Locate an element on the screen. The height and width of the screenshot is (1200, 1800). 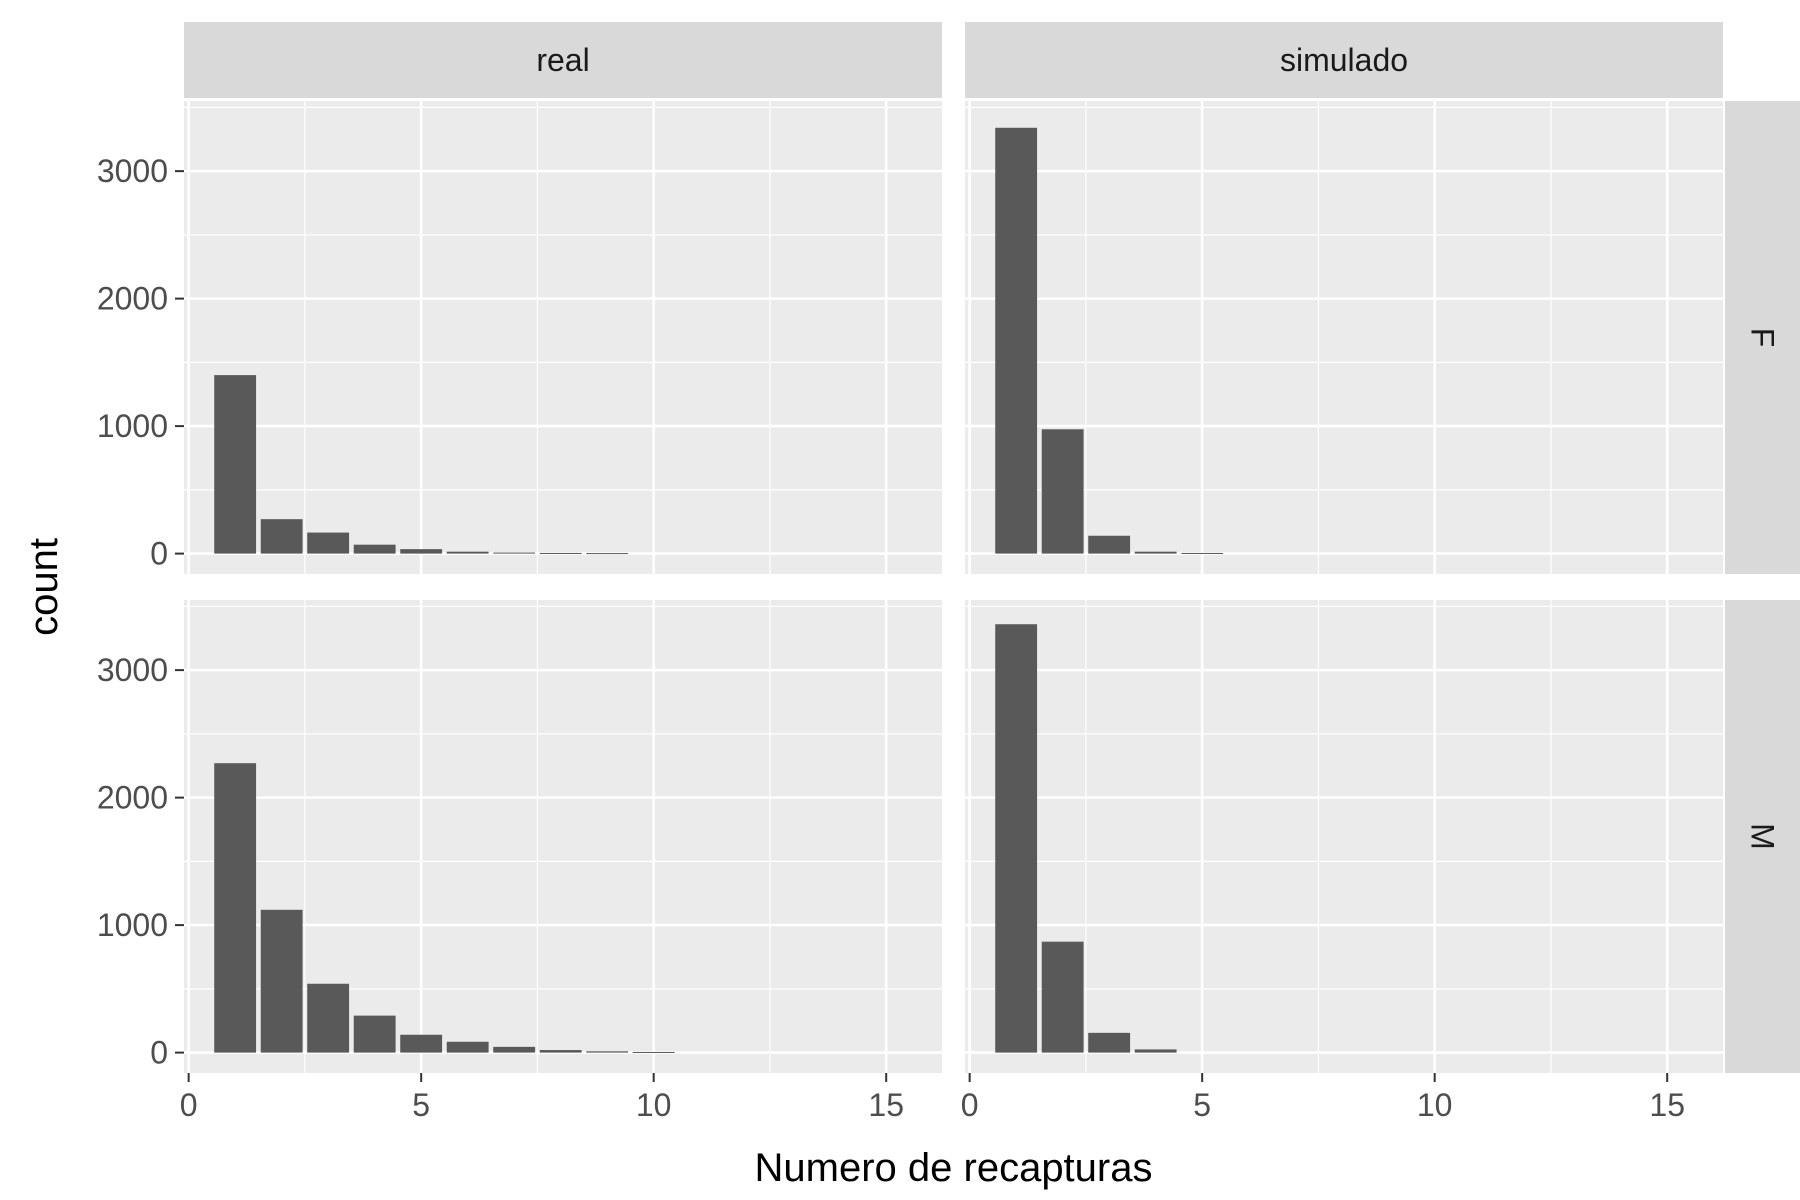
strip-label-real: real is located at coordinates (562, 60).